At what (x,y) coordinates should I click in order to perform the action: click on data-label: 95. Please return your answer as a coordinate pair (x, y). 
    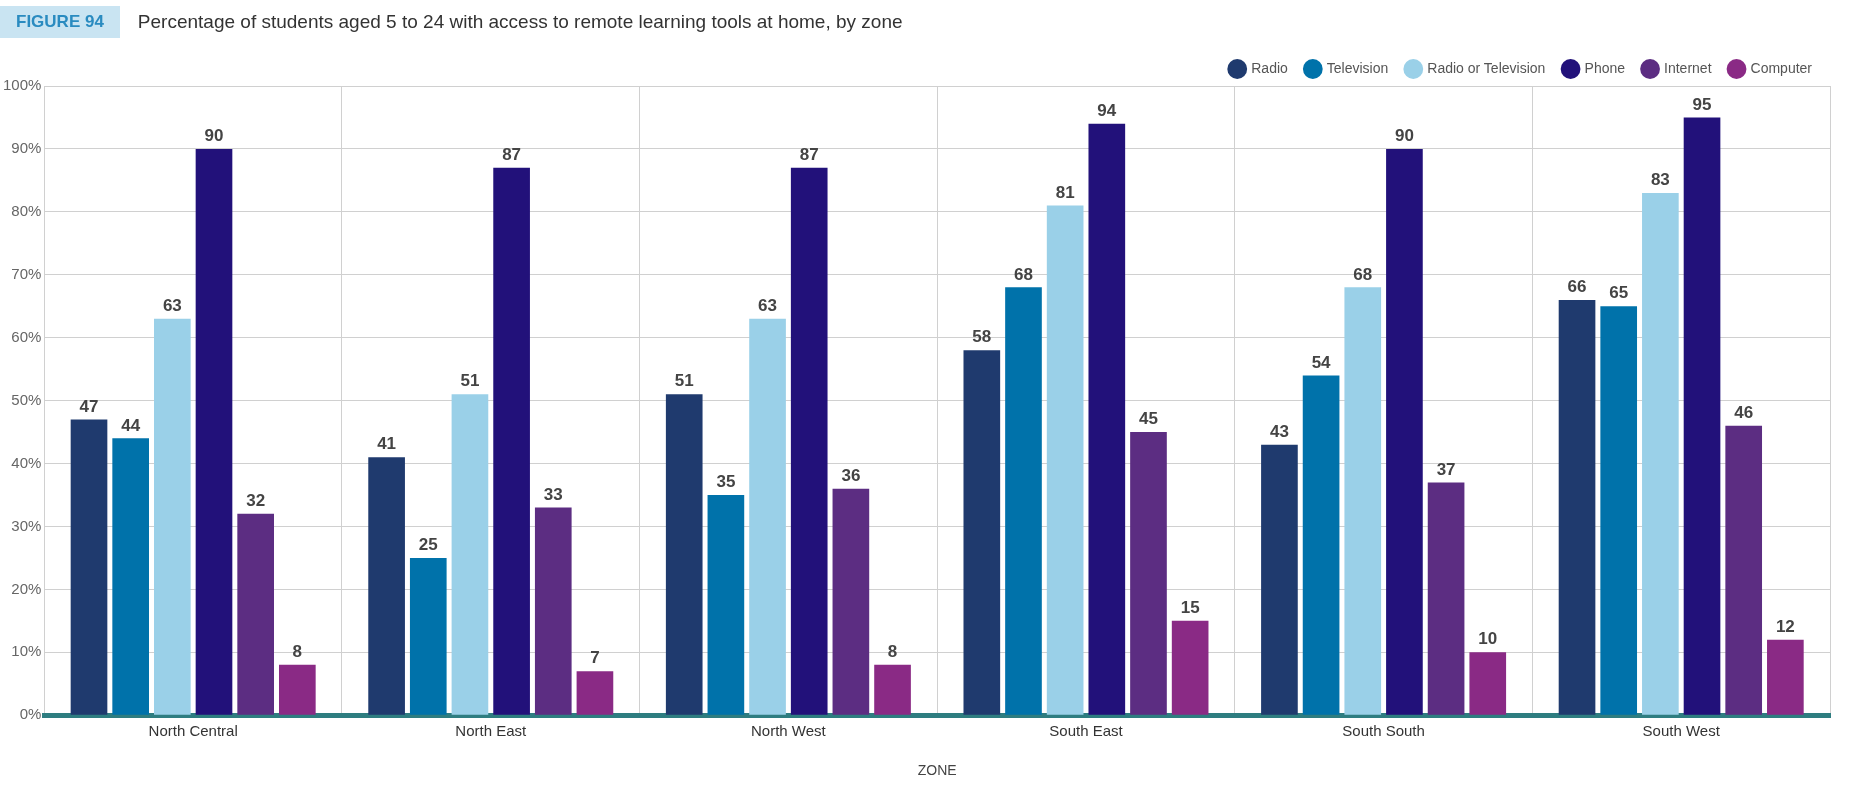
    Looking at the image, I should click on (1702, 104).